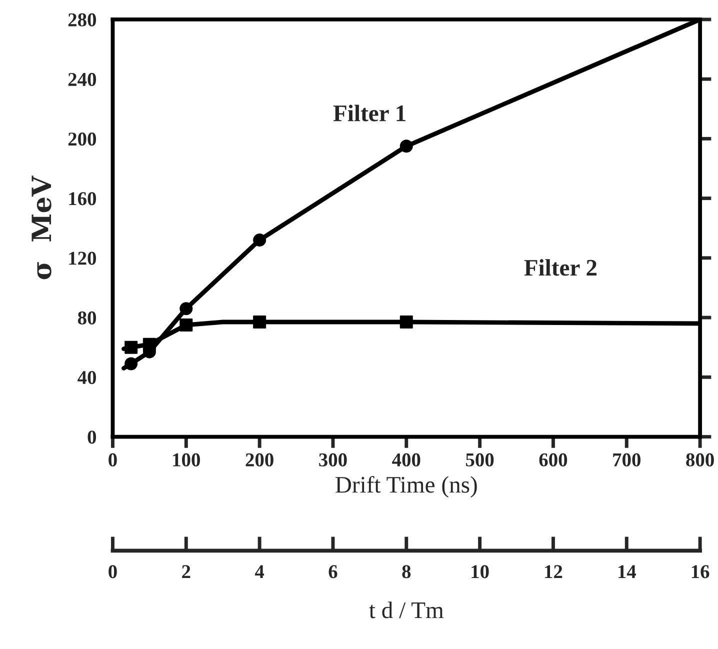 The height and width of the screenshot is (649, 718). What do you see at coordinates (82, 19) in the screenshot?
I see `y-tick-label: 280` at bounding box center [82, 19].